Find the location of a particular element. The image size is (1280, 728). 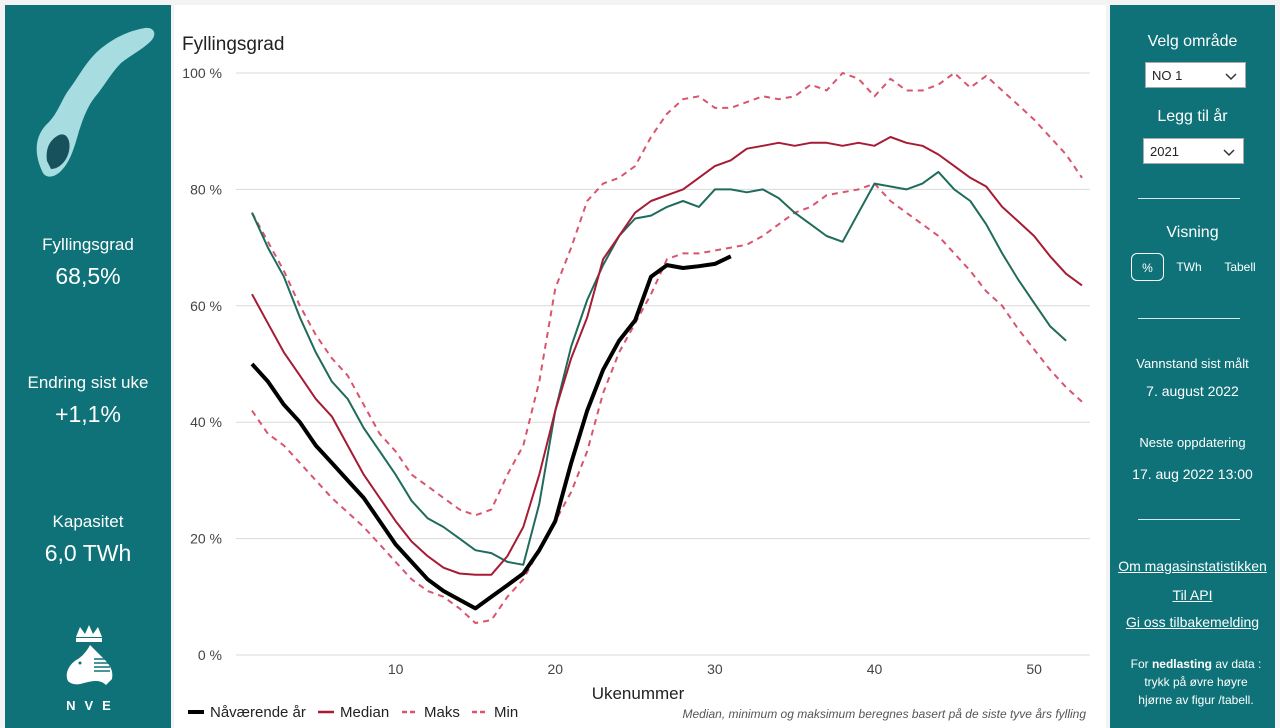

view-option-percent: % is located at coordinates (1147, 267).